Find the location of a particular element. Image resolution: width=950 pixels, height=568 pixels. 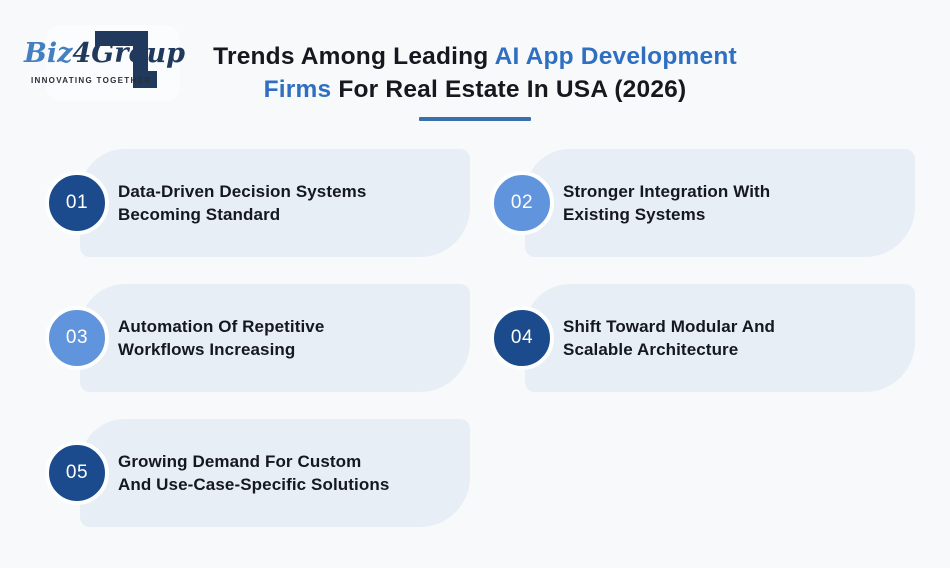

logo-wordmark: Biz4Group is located at coordinates (104, 53).